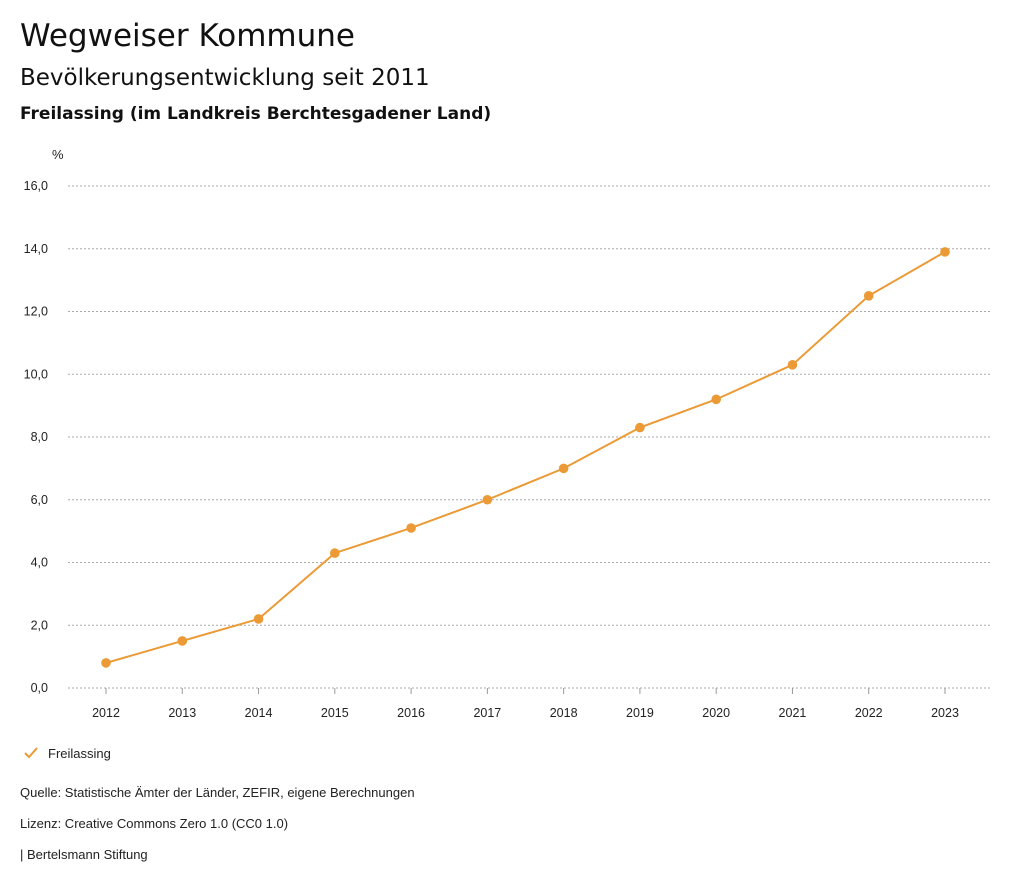 The width and height of the screenshot is (1024, 888). What do you see at coordinates (39, 688) in the screenshot?
I see `y-tick-label: 0,0` at bounding box center [39, 688].